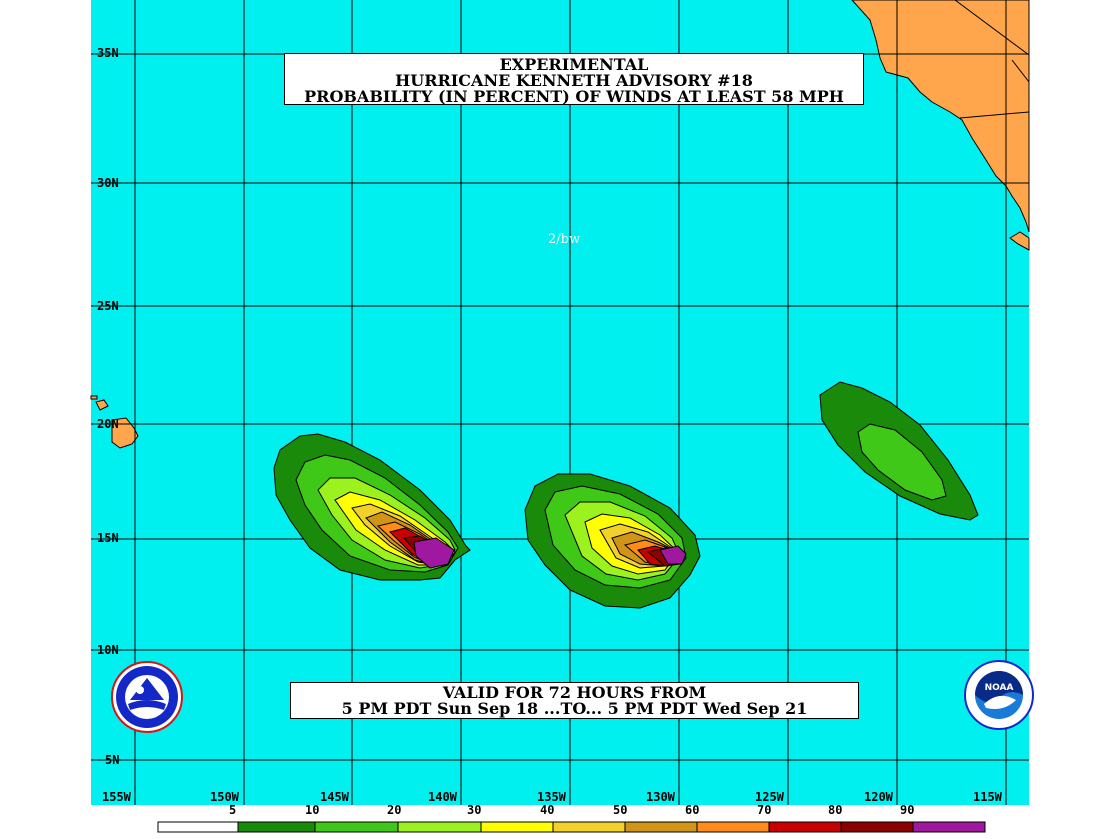 The width and height of the screenshot is (1119, 839). What do you see at coordinates (899, 451) in the screenshot?
I see `probability-contours-east` at bounding box center [899, 451].